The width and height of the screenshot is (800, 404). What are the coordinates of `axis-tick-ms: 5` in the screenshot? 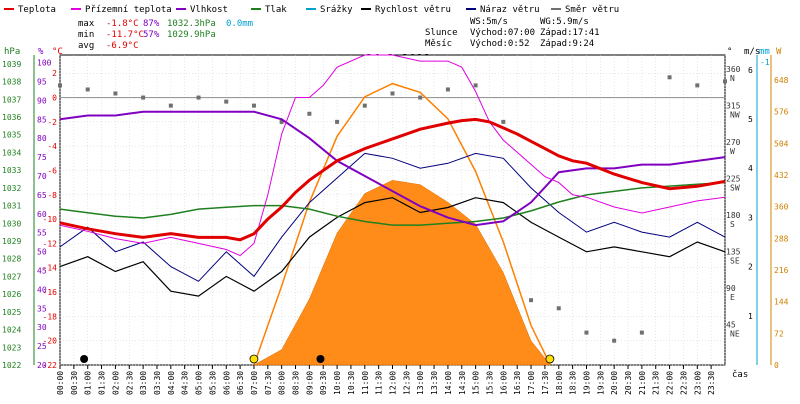 It's located at (750, 119).